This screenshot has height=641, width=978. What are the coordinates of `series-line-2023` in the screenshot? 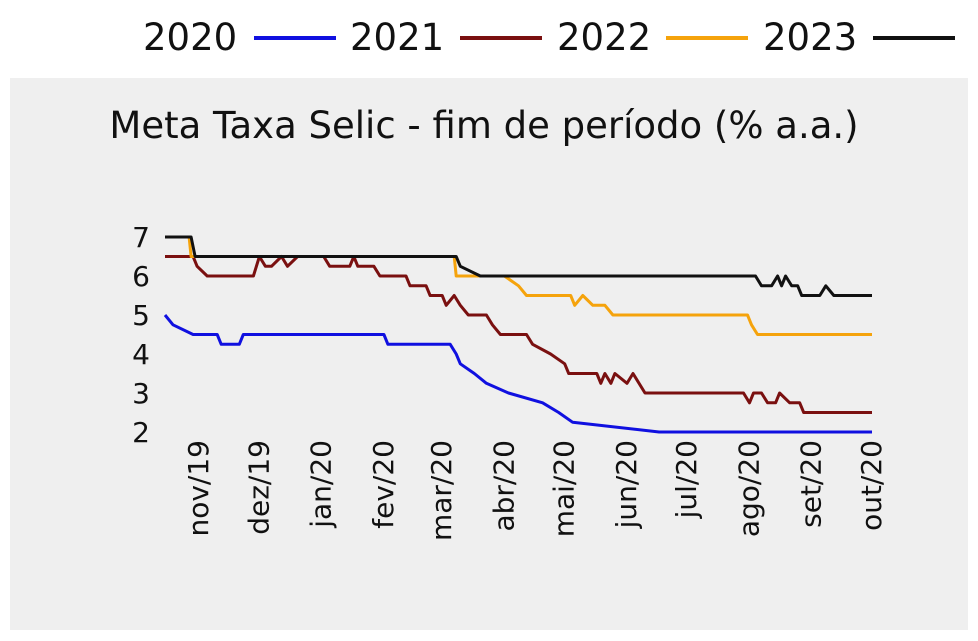 It's located at (518, 266).